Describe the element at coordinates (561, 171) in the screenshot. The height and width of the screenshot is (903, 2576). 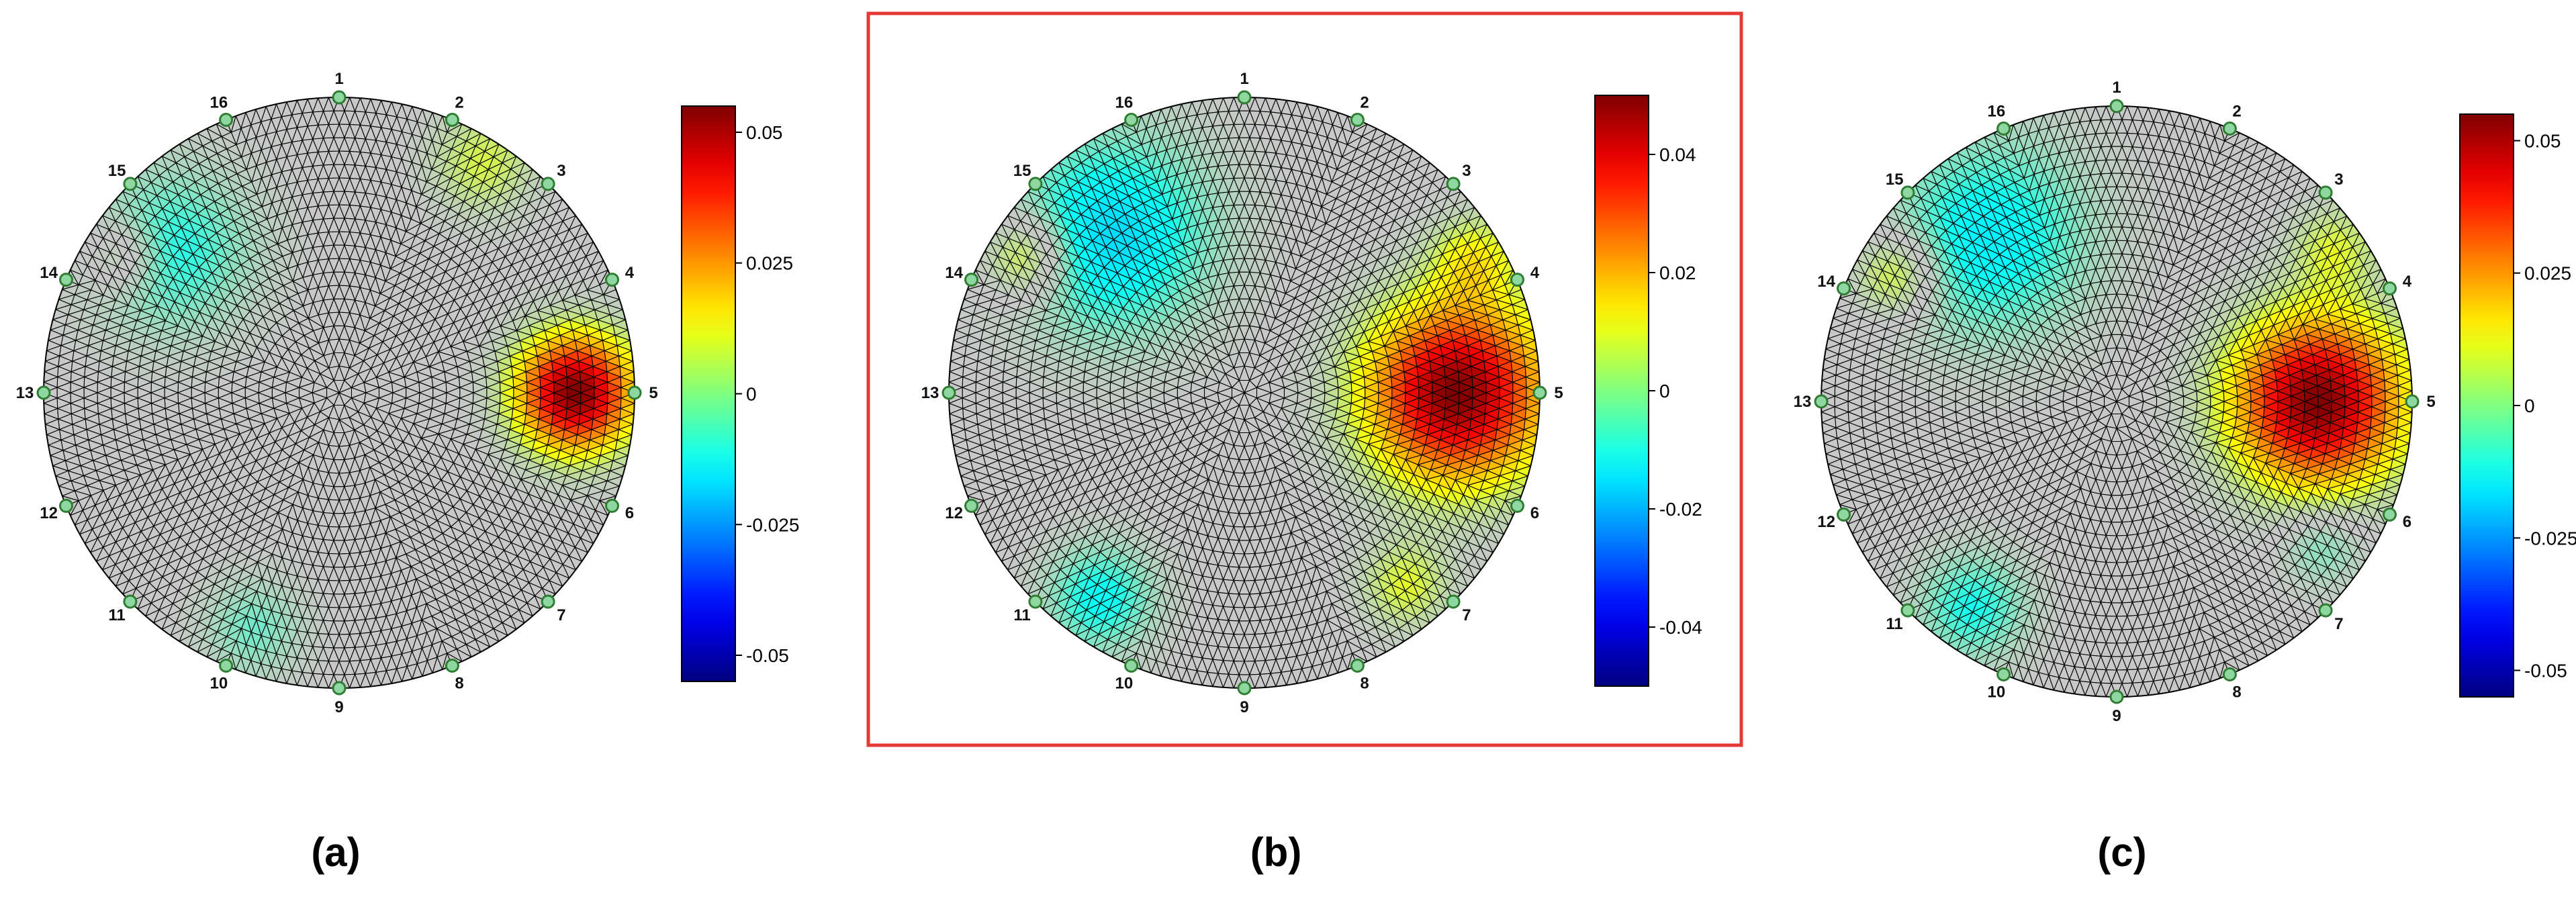
I see `electrode-label: 3` at that location.